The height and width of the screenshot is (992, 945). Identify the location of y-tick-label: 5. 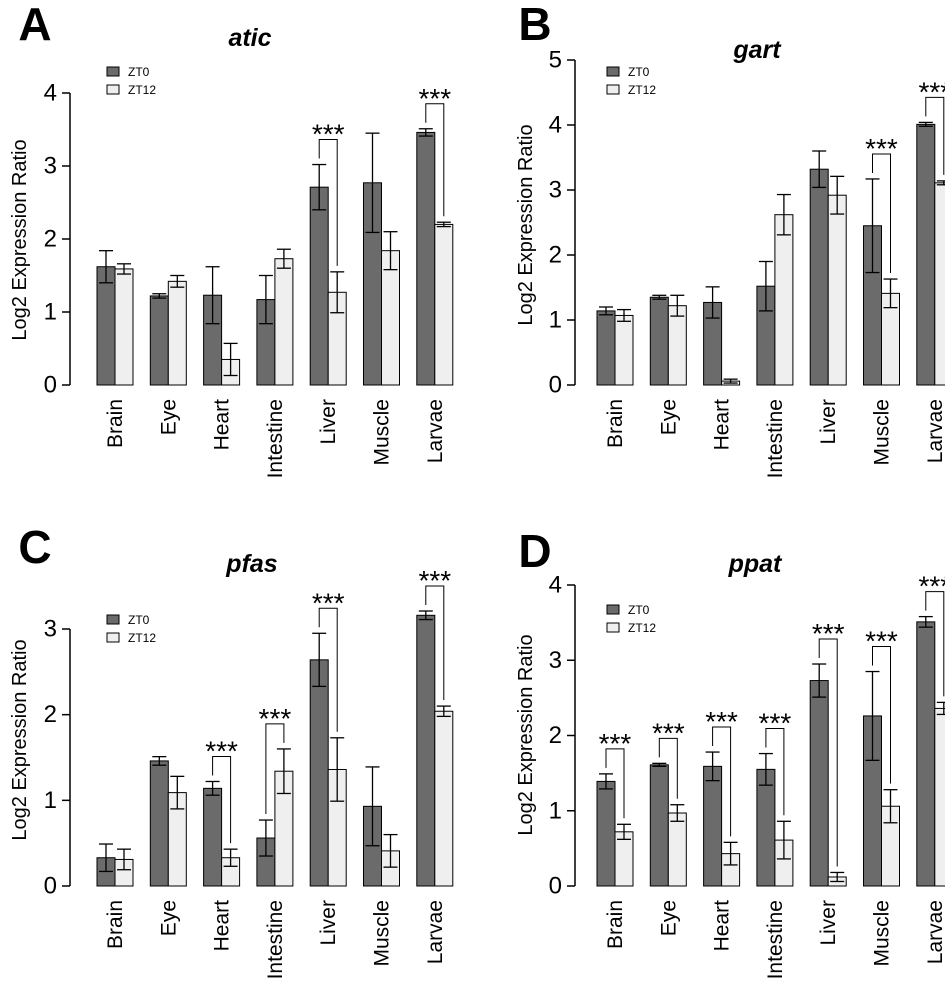
(555, 60).